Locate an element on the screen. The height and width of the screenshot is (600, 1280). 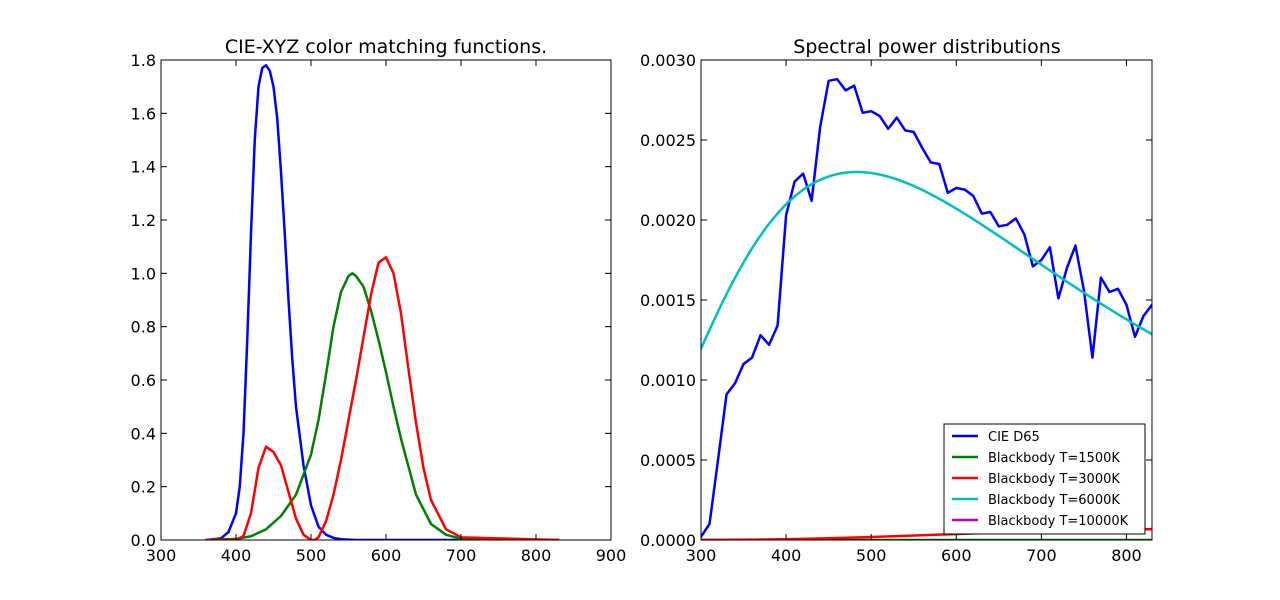
legend-entry-label: Blackbody T=10000K is located at coordinates (1058, 521).